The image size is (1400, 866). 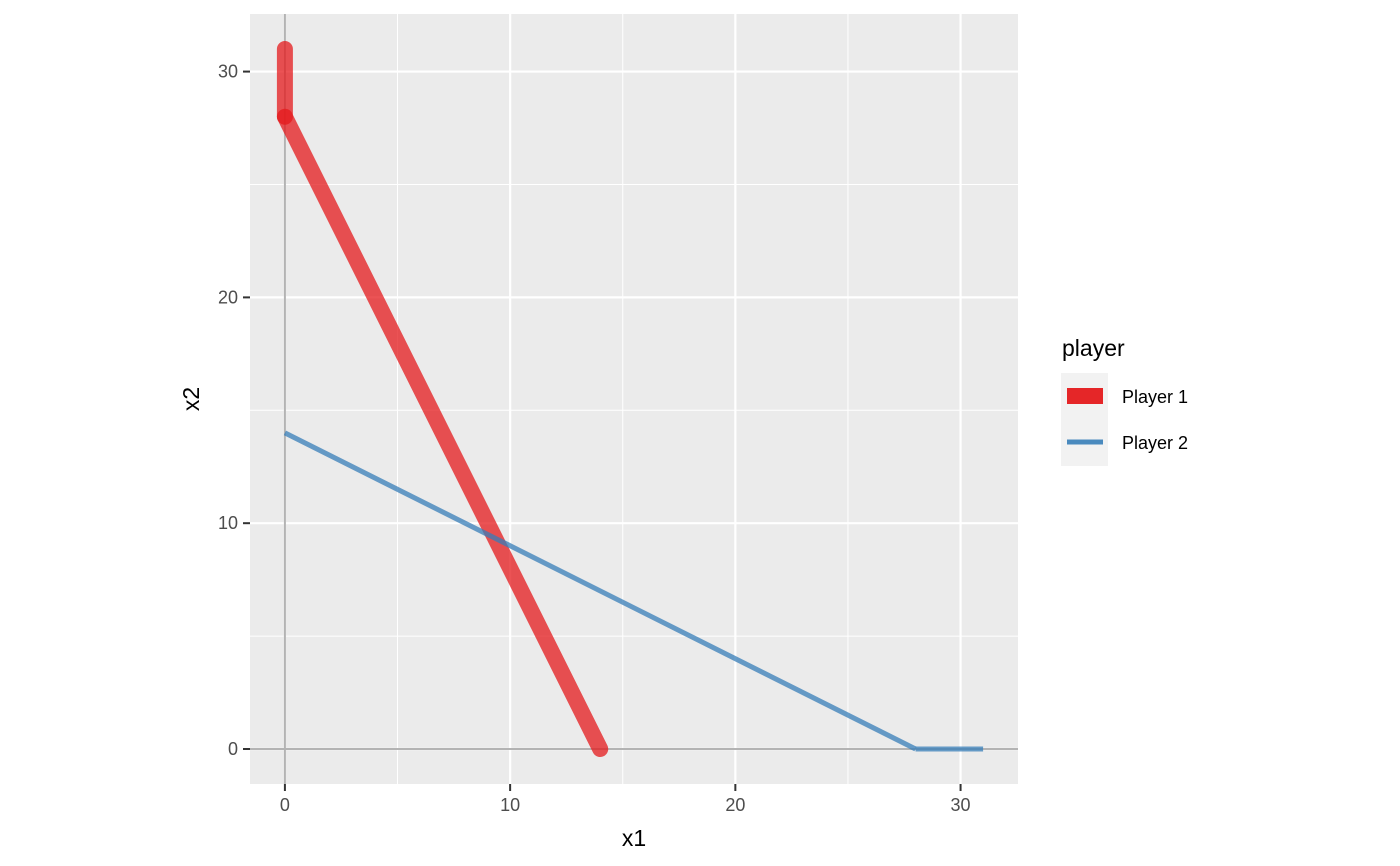 What do you see at coordinates (228, 523) in the screenshot?
I see `y-tick-label: 10` at bounding box center [228, 523].